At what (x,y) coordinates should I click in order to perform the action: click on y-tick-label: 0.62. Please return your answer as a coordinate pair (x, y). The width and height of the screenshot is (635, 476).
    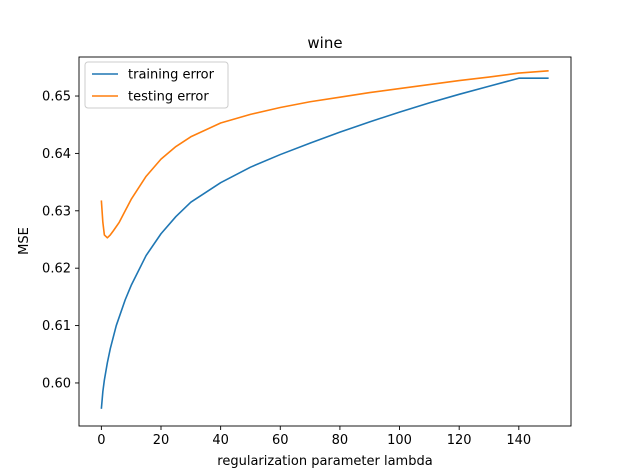
    Looking at the image, I should click on (56, 269).